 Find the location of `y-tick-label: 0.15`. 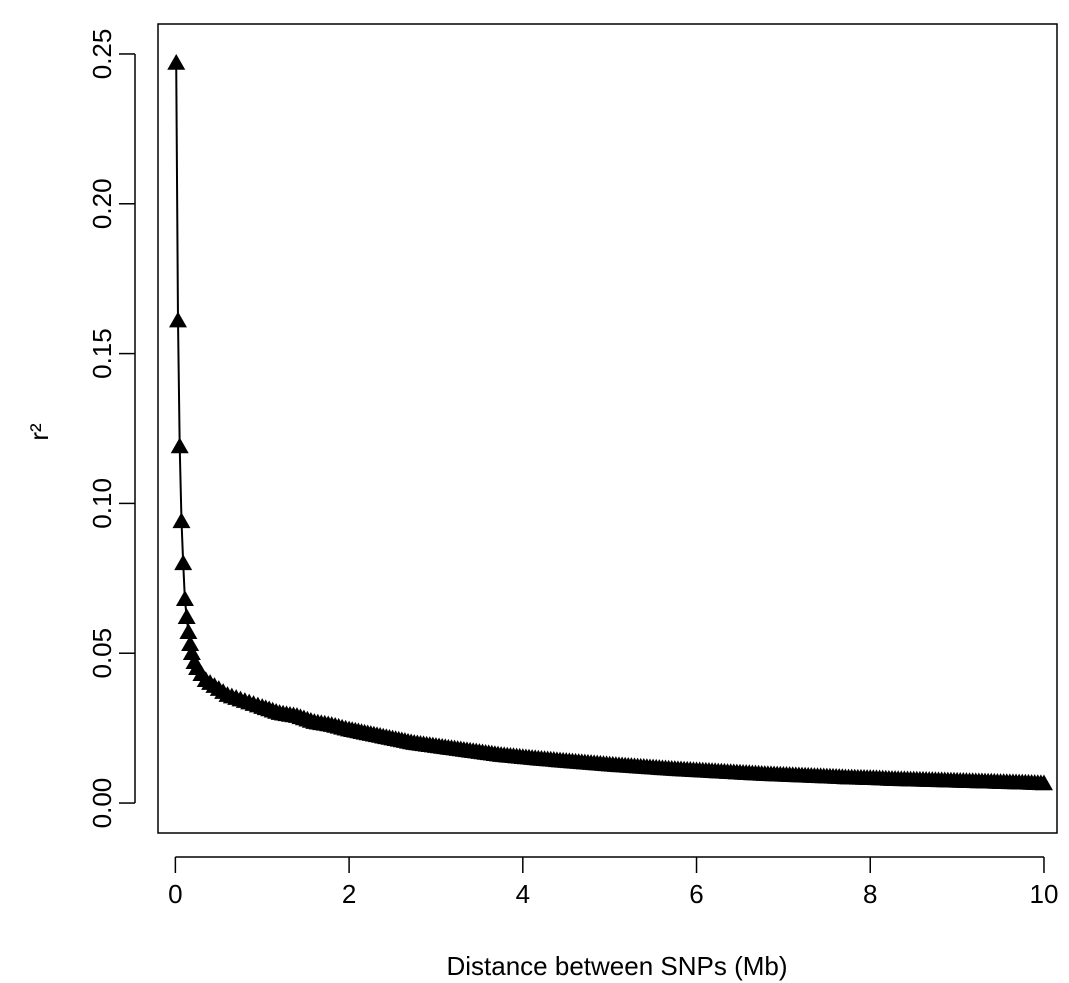

y-tick-label: 0.15 is located at coordinates (102, 353).